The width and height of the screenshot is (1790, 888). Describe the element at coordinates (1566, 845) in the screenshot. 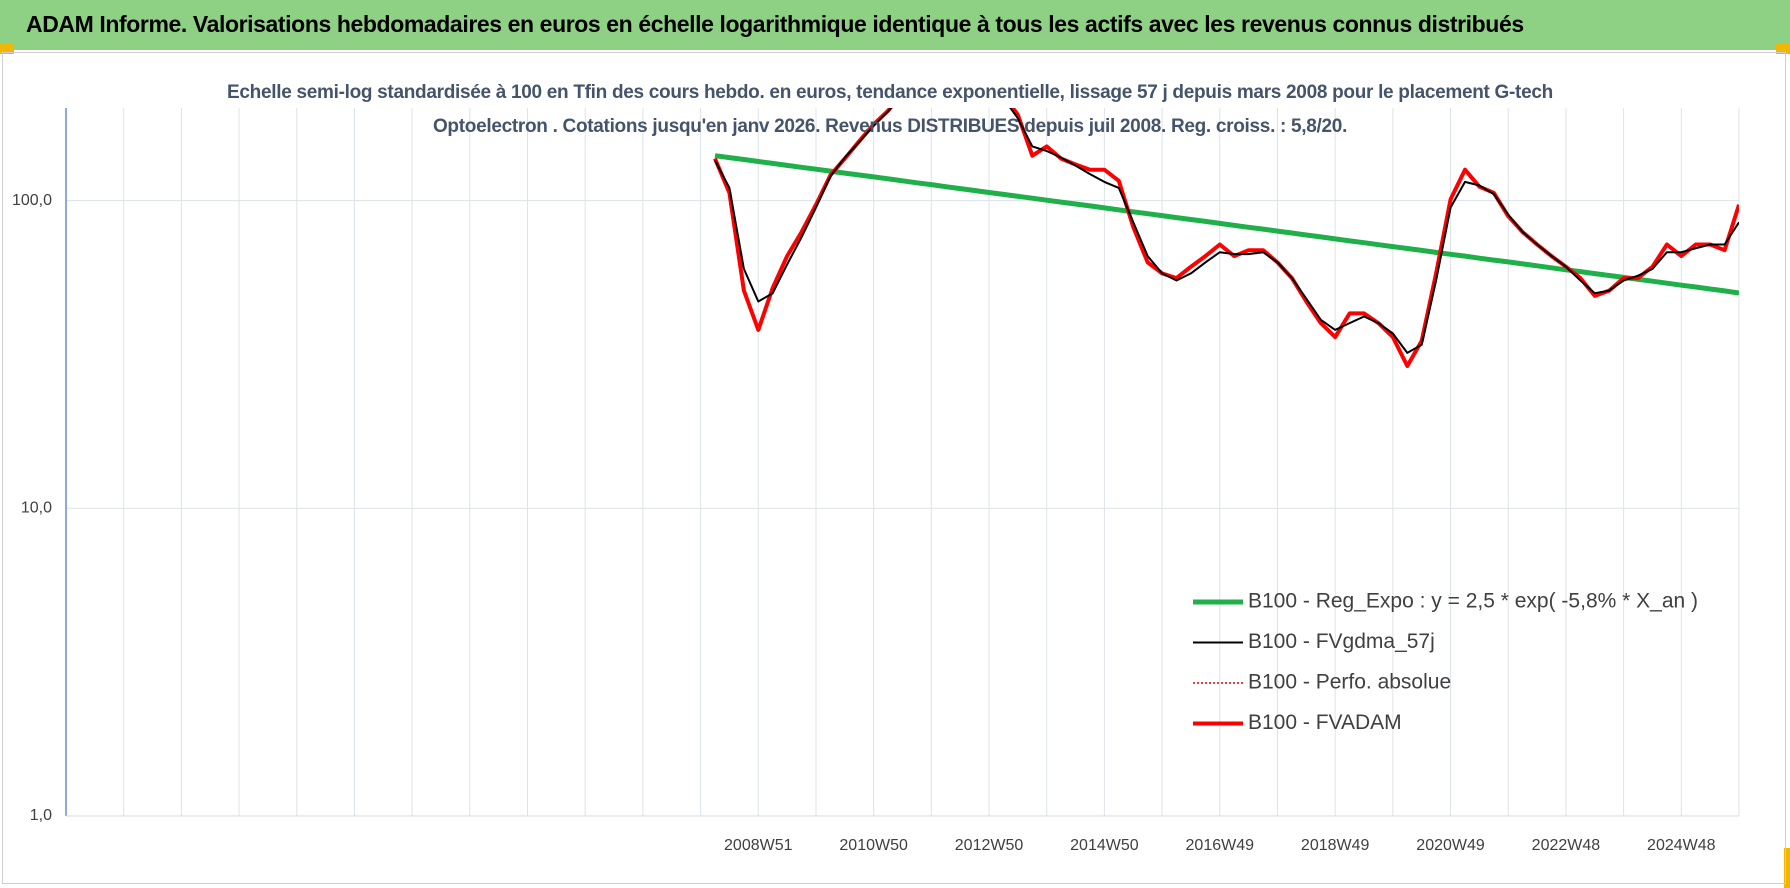

I see `x-tick-label: 2022W48` at that location.